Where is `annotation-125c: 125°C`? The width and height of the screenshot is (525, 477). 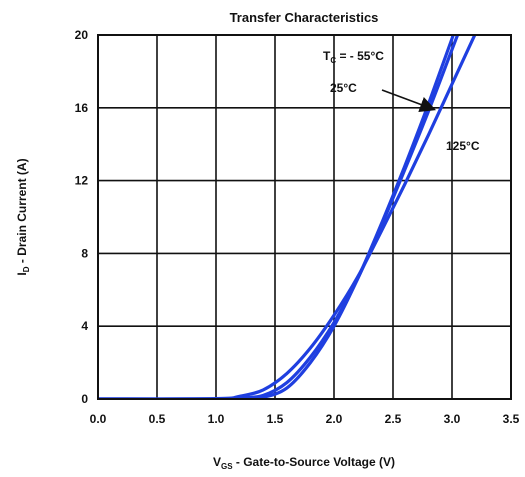 annotation-125c: 125°C is located at coordinates (463, 146).